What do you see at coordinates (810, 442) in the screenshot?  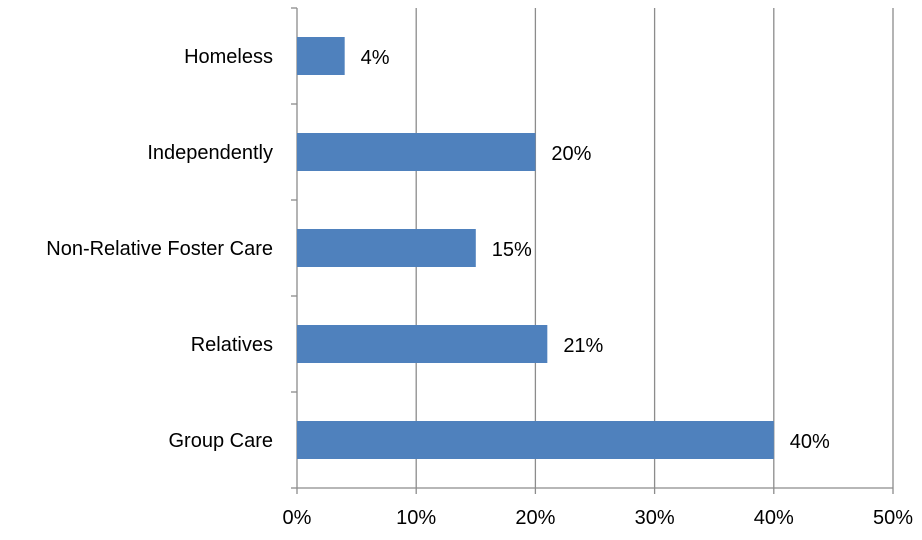 I see `data-label: 40%` at bounding box center [810, 442].